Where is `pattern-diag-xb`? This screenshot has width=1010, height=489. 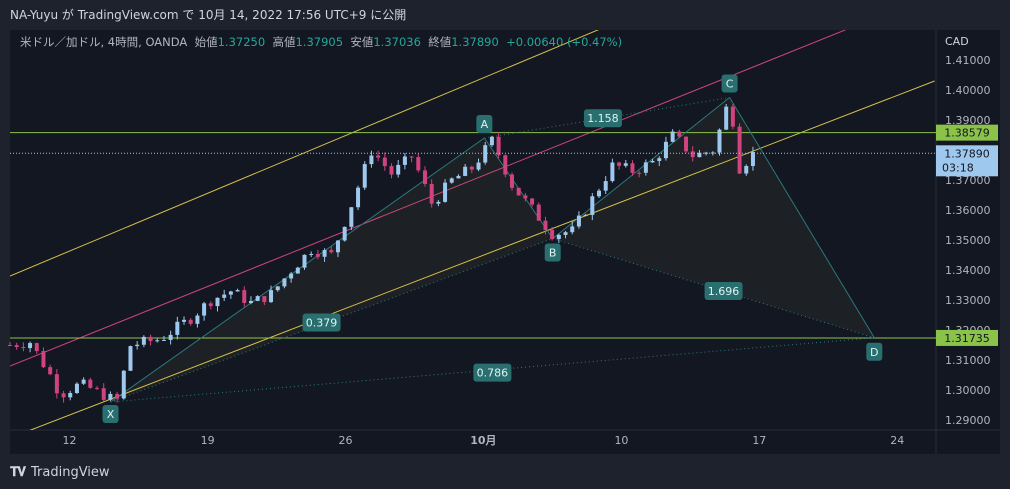 pattern-diag-xb is located at coordinates (331, 320).